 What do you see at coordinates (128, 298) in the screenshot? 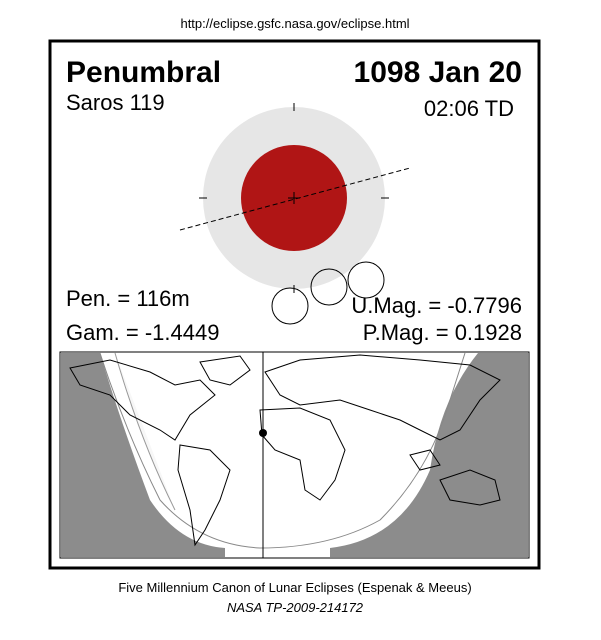
I see `pen: Pen. = 116m` at bounding box center [128, 298].